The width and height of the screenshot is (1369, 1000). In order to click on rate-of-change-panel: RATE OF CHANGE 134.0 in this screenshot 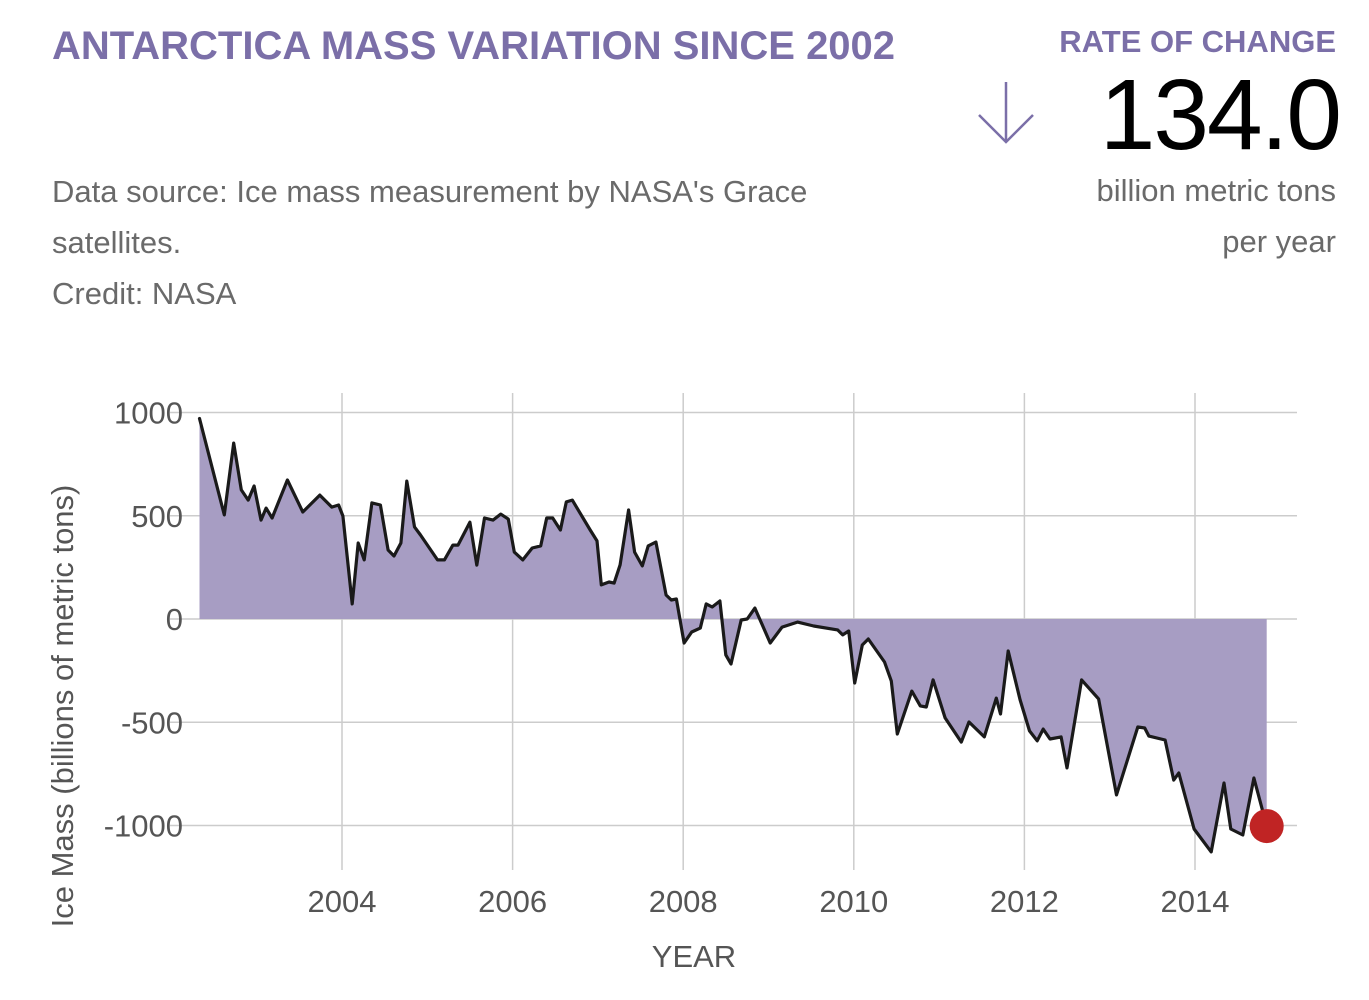, I will do `click(1129, 95)`.